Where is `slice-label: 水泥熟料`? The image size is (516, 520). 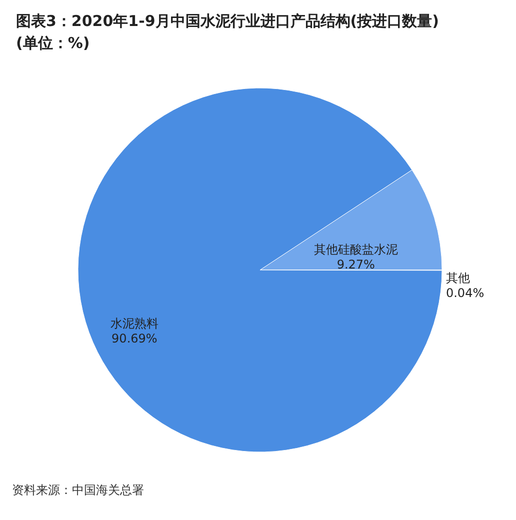 slice-label: 水泥熟料 is located at coordinates (134, 323).